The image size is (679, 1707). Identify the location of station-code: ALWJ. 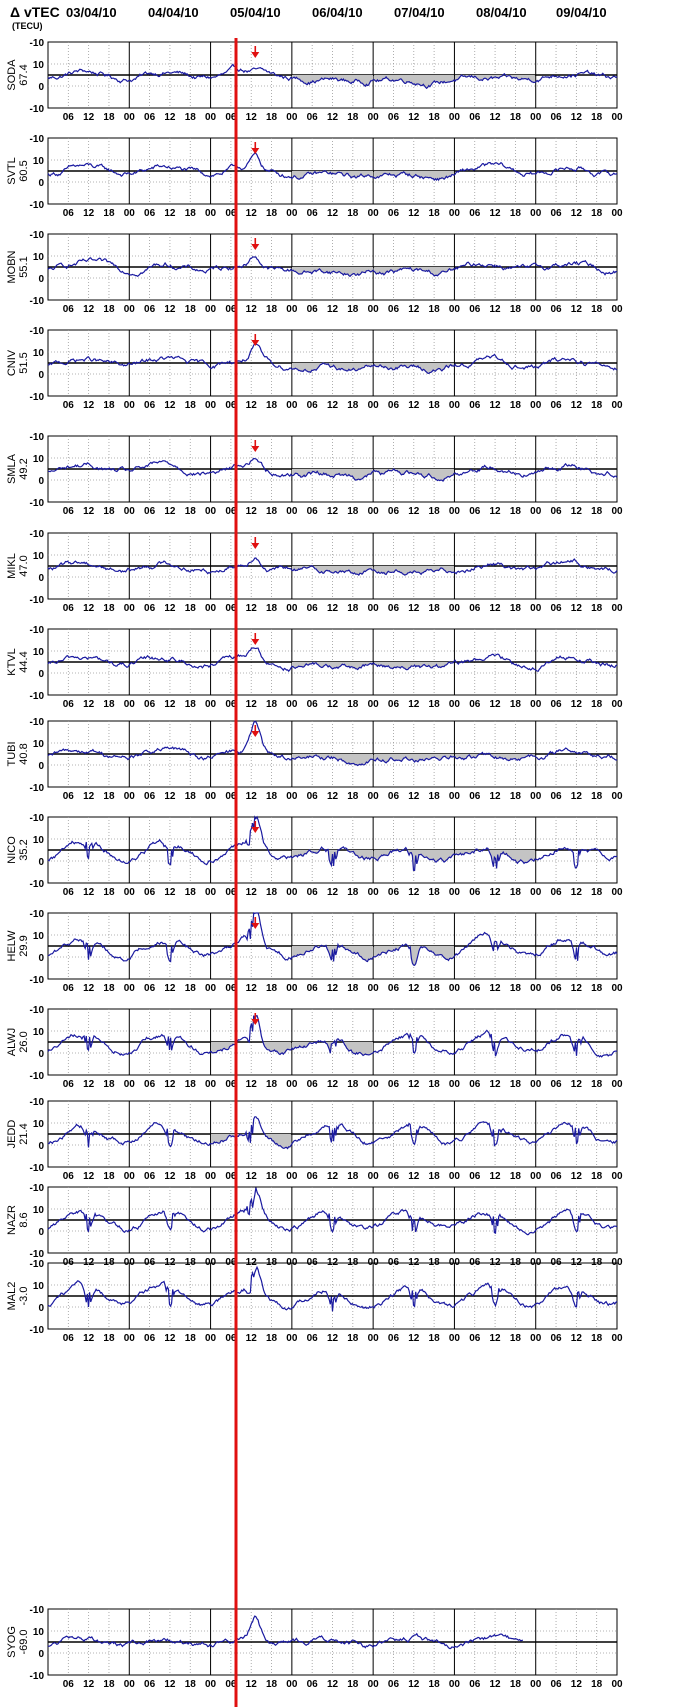
(12, 1042).